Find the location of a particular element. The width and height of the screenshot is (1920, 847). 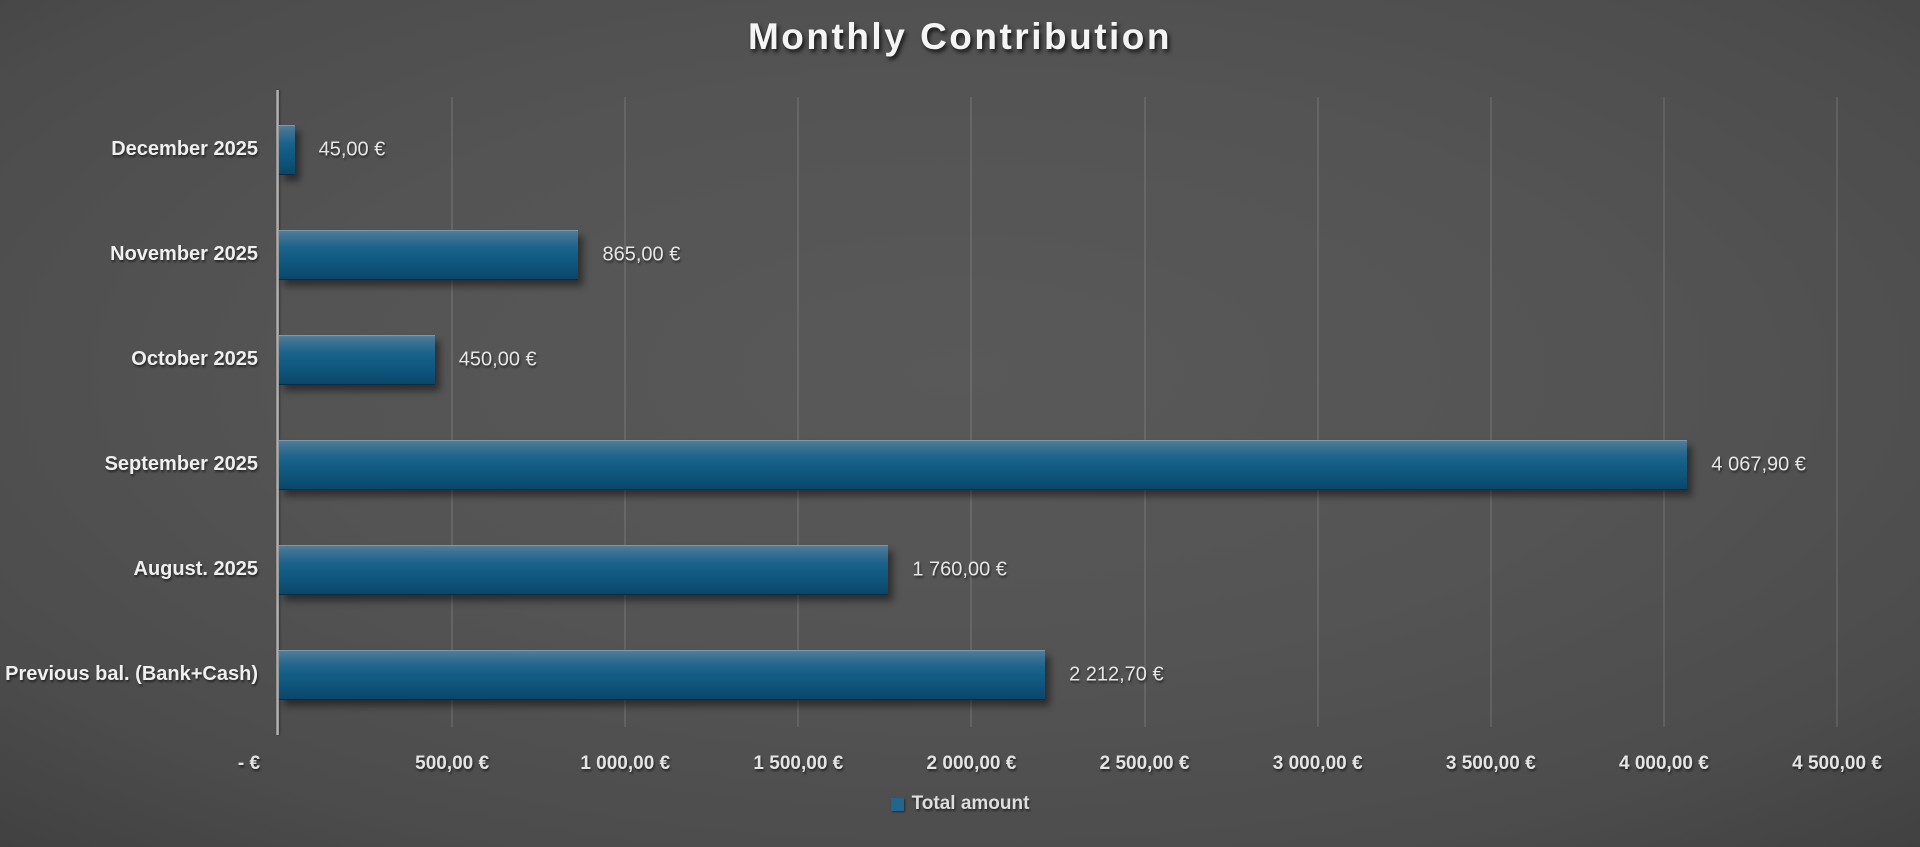

x-tick-label: 3 500,00 € is located at coordinates (1490, 763).